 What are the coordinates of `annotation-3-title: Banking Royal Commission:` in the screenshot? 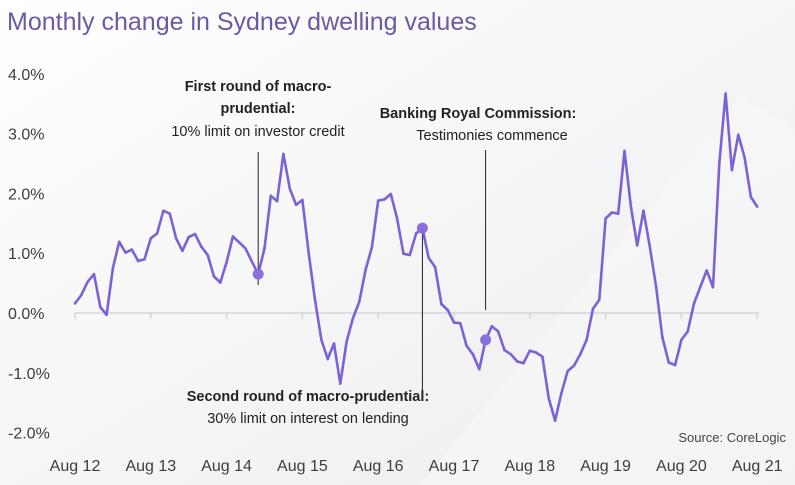 It's located at (478, 114).